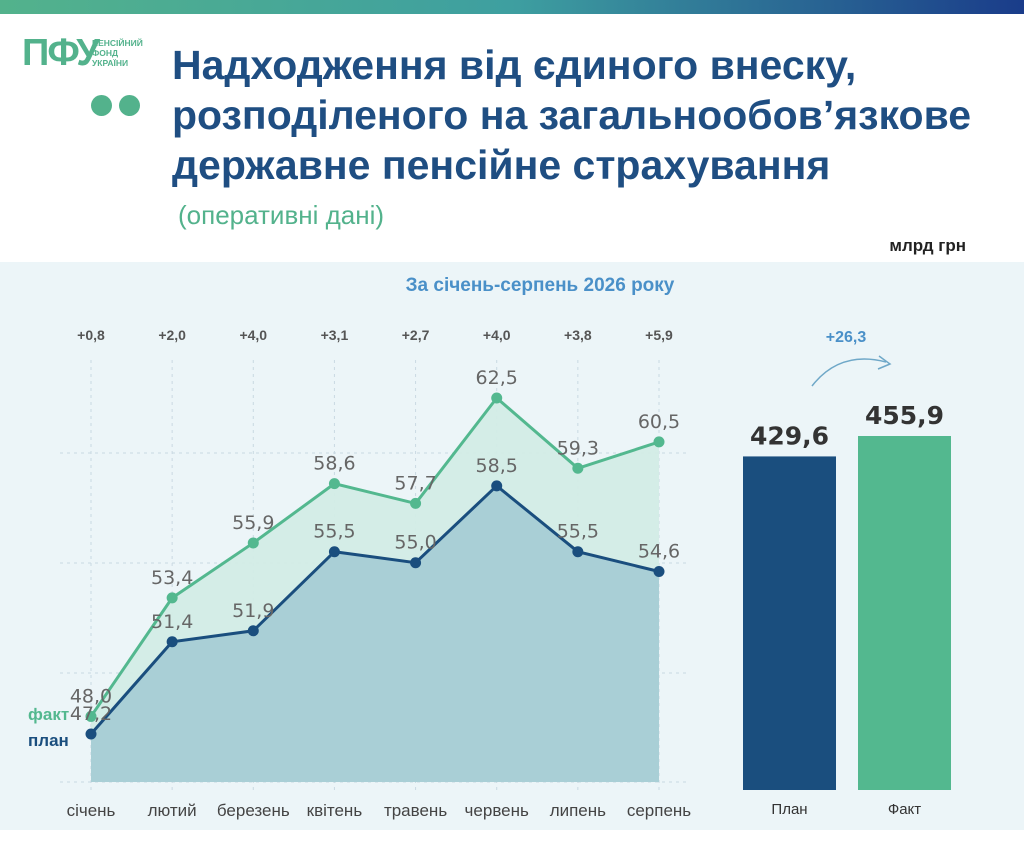 Image resolution: width=1024 pixels, height=845 pixels. Describe the element at coordinates (122, 53) in the screenshot. I see `logo-caption: ПЕНСІЙНИЙ ФОНД УКРАЇНИ` at that location.